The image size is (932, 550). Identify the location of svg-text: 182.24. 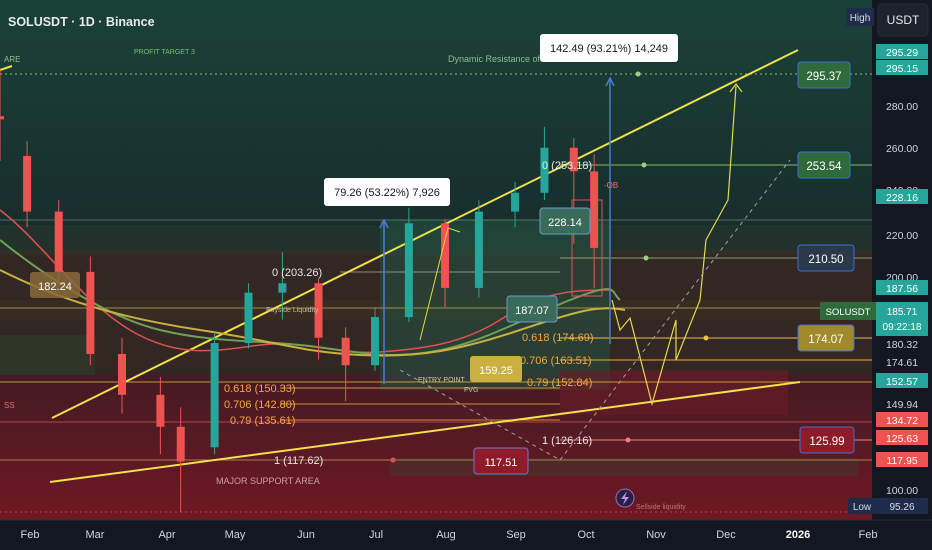
(55, 287).